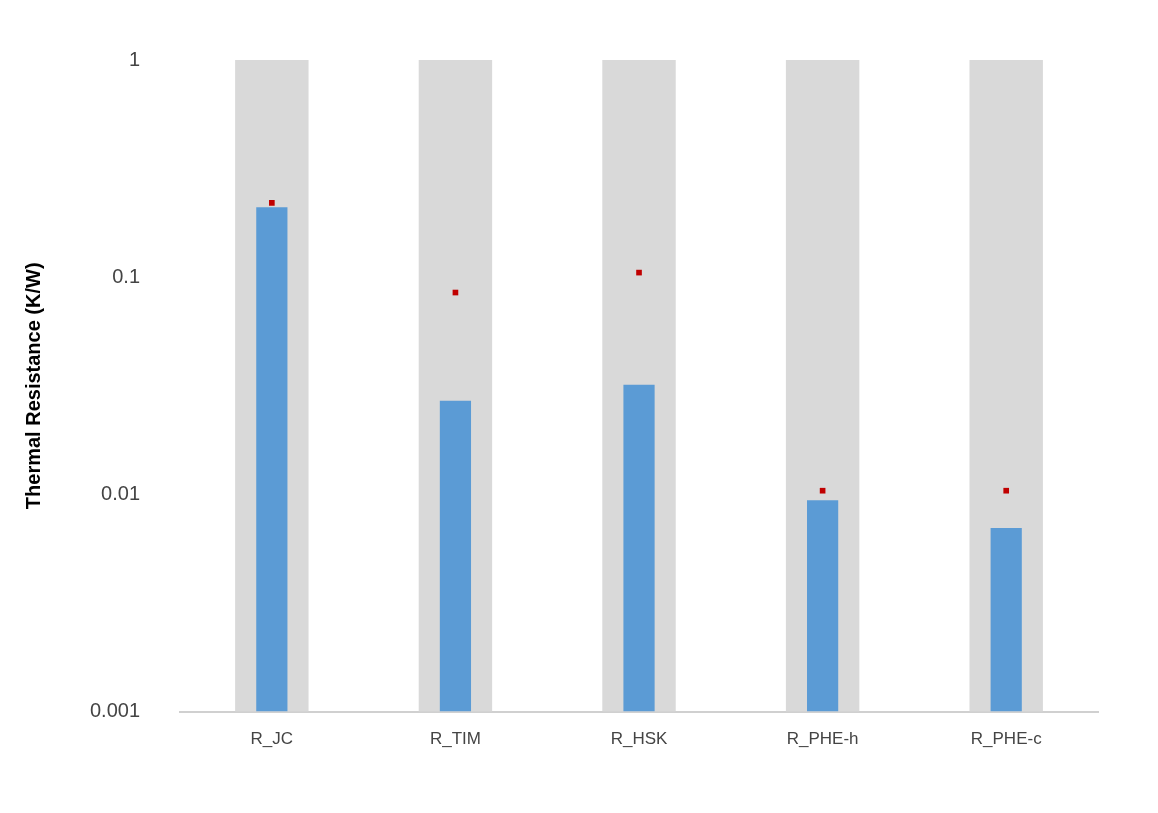 The width and height of the screenshot is (1158, 813). I want to click on y-tick-label: 0.001, so click(115, 710).